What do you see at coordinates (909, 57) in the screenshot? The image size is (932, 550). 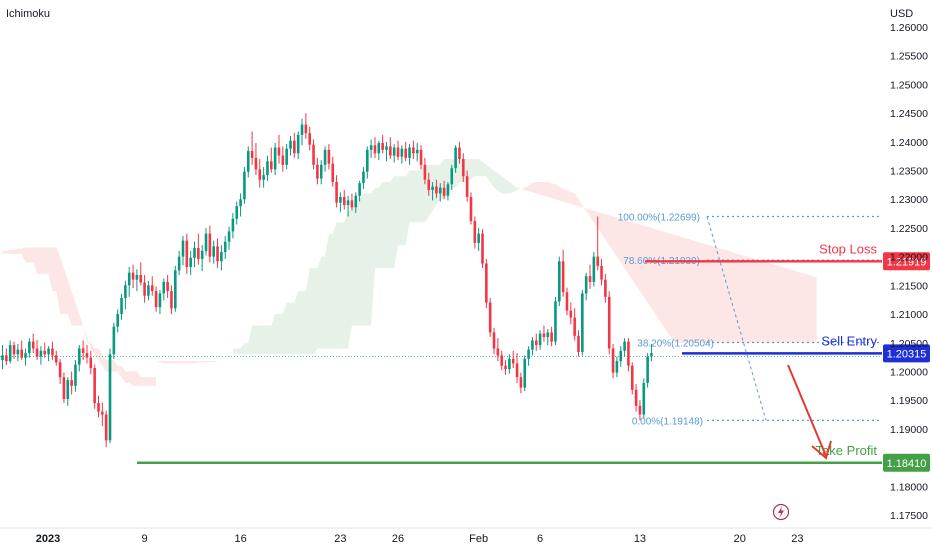 I see `price-tick-label: 1.25500` at bounding box center [909, 57].